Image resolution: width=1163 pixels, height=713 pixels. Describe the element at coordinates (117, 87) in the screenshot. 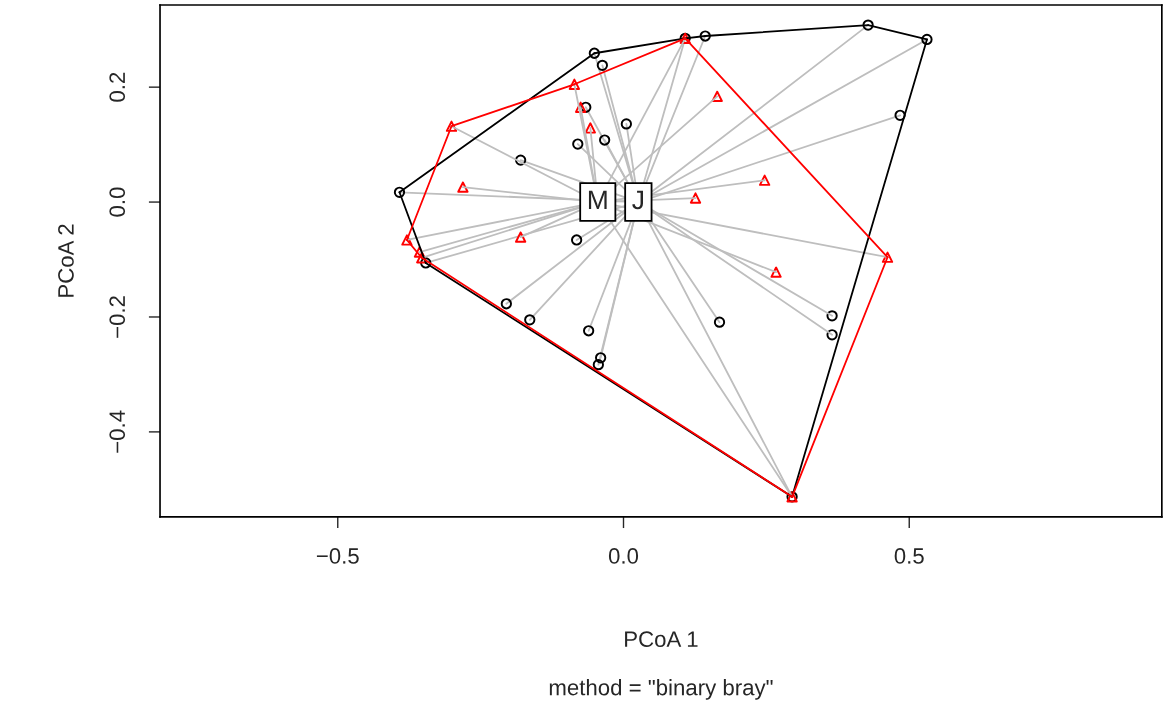

I see `y-tick-label: 0.2` at that location.